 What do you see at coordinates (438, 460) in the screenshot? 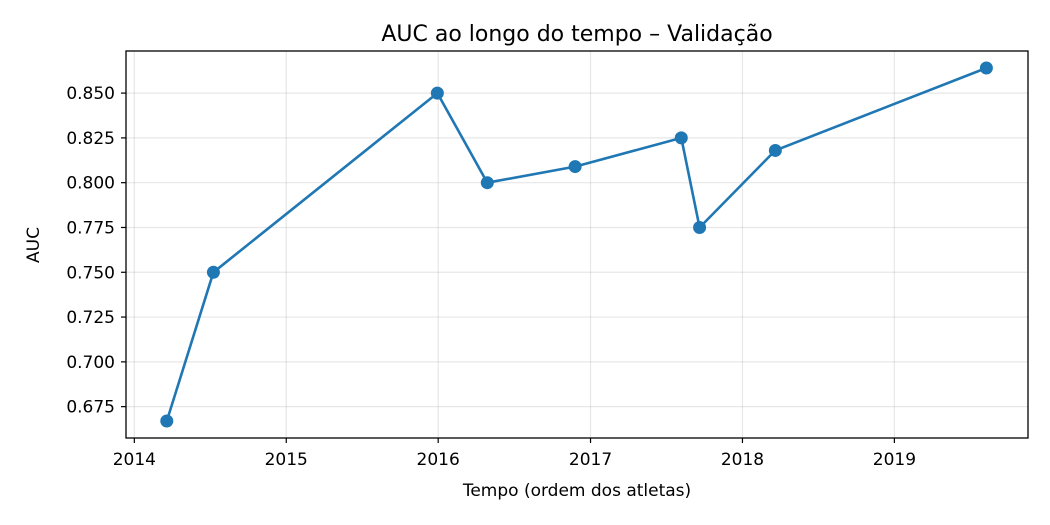
I see `x-tick-label: 2016` at bounding box center [438, 460].